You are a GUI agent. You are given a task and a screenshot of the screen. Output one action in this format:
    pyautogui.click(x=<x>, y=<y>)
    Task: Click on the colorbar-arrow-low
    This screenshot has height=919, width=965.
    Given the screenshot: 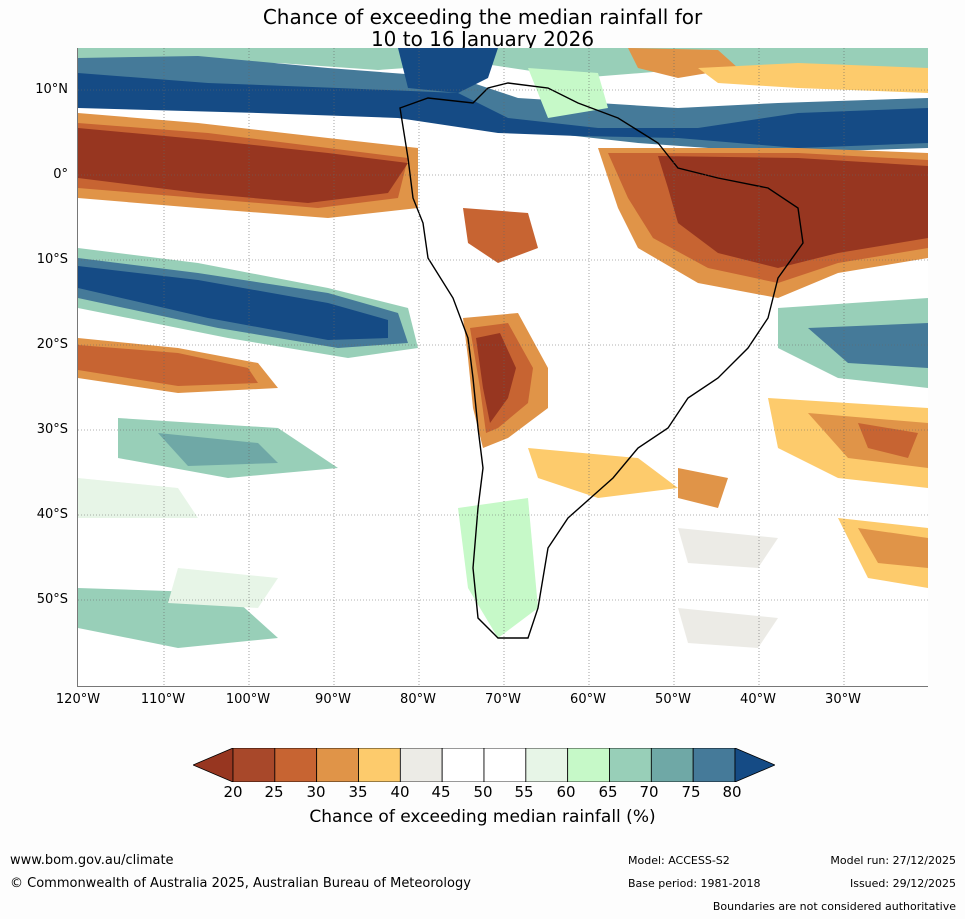 What is the action you would take?
    pyautogui.click(x=213, y=765)
    